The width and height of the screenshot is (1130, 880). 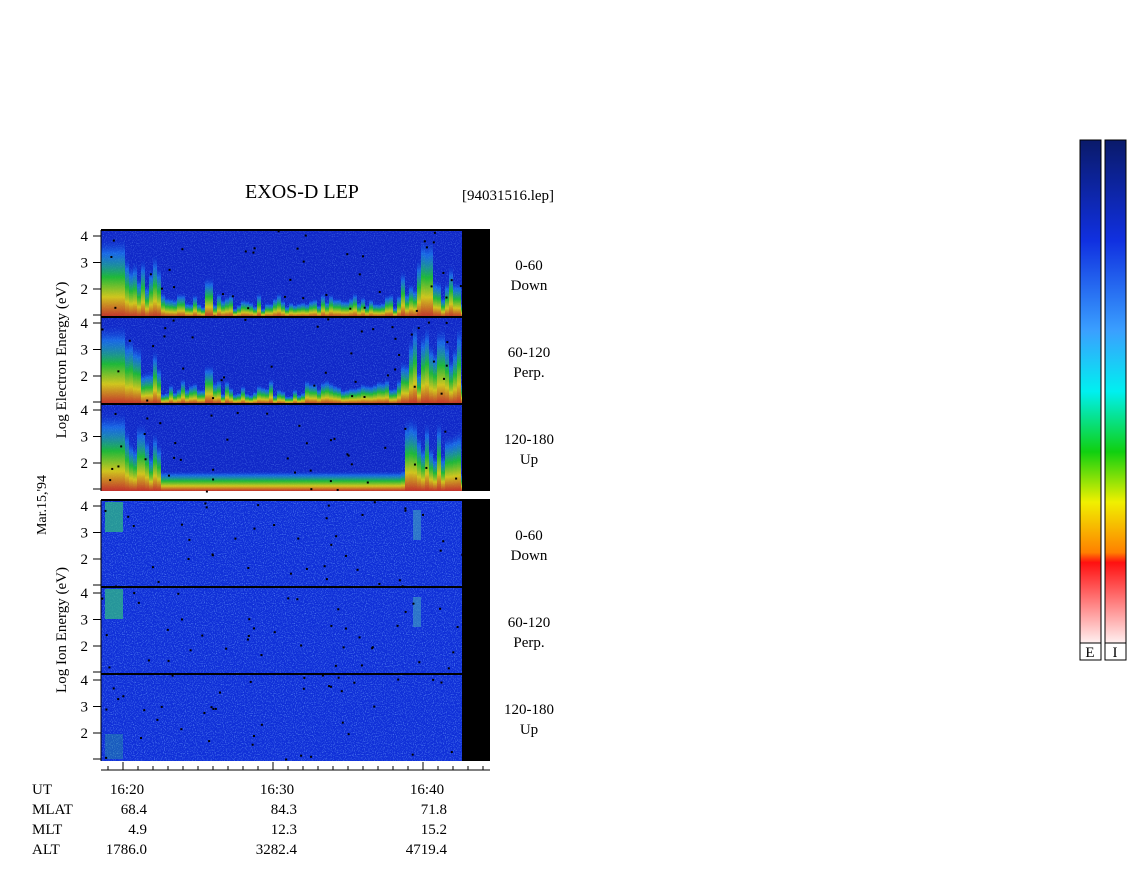 I want to click on orbit-value: 4.9, so click(x=137, y=830).